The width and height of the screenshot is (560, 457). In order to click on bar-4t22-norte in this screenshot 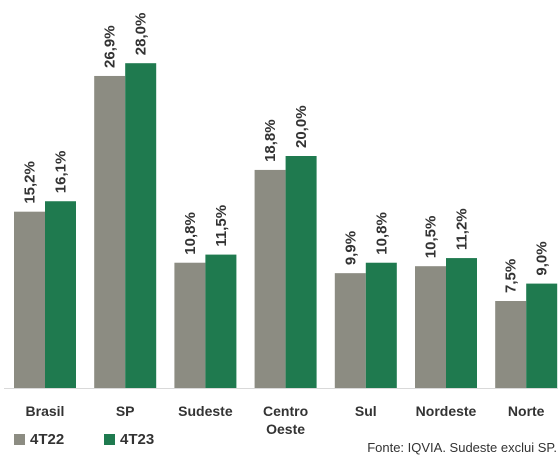, I will do `click(510, 344)`.